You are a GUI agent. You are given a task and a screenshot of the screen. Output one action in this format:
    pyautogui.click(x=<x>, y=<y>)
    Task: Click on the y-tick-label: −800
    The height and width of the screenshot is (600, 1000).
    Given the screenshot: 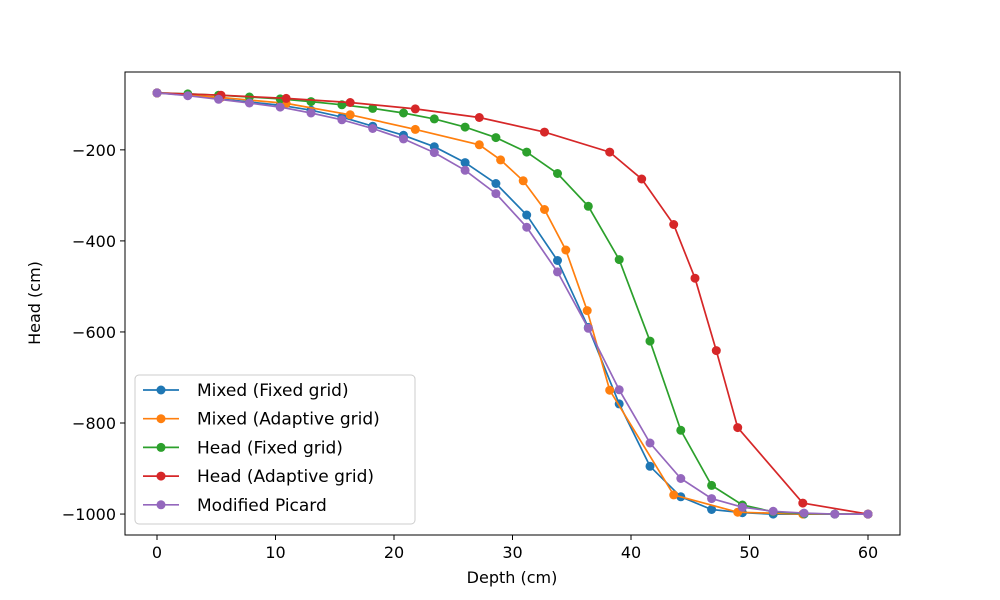 What is the action you would take?
    pyautogui.click(x=94, y=423)
    